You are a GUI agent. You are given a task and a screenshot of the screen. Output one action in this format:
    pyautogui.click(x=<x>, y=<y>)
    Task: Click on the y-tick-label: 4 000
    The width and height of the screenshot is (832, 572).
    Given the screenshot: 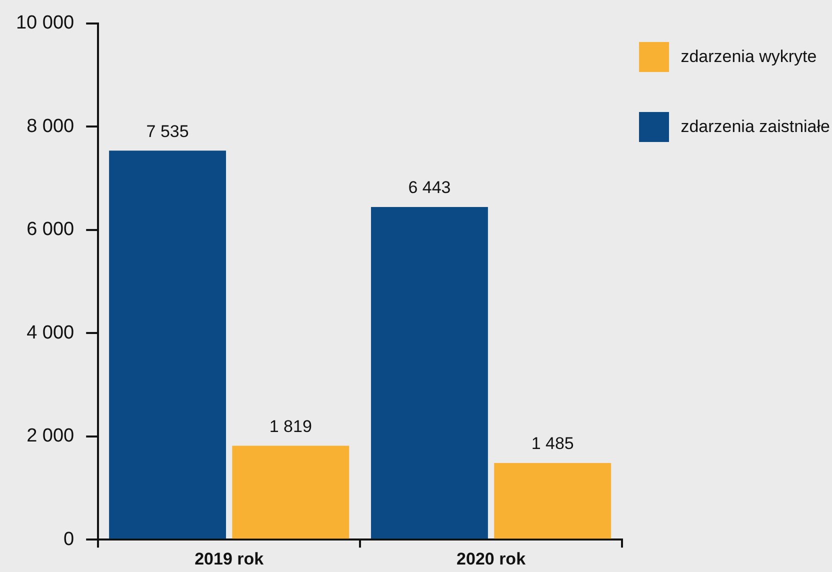 What is the action you would take?
    pyautogui.click(x=50, y=333)
    